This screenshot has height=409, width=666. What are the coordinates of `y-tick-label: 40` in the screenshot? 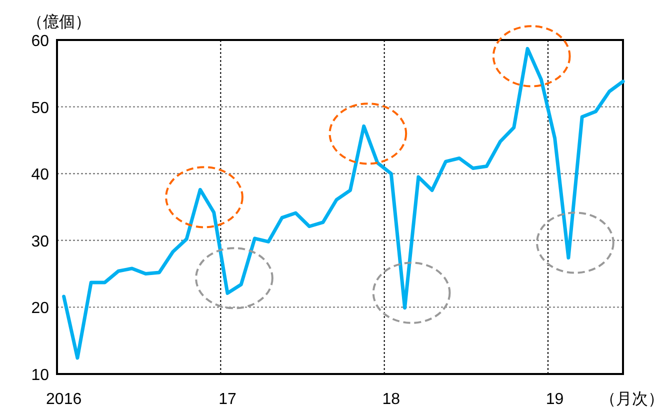 It's located at (40, 175).